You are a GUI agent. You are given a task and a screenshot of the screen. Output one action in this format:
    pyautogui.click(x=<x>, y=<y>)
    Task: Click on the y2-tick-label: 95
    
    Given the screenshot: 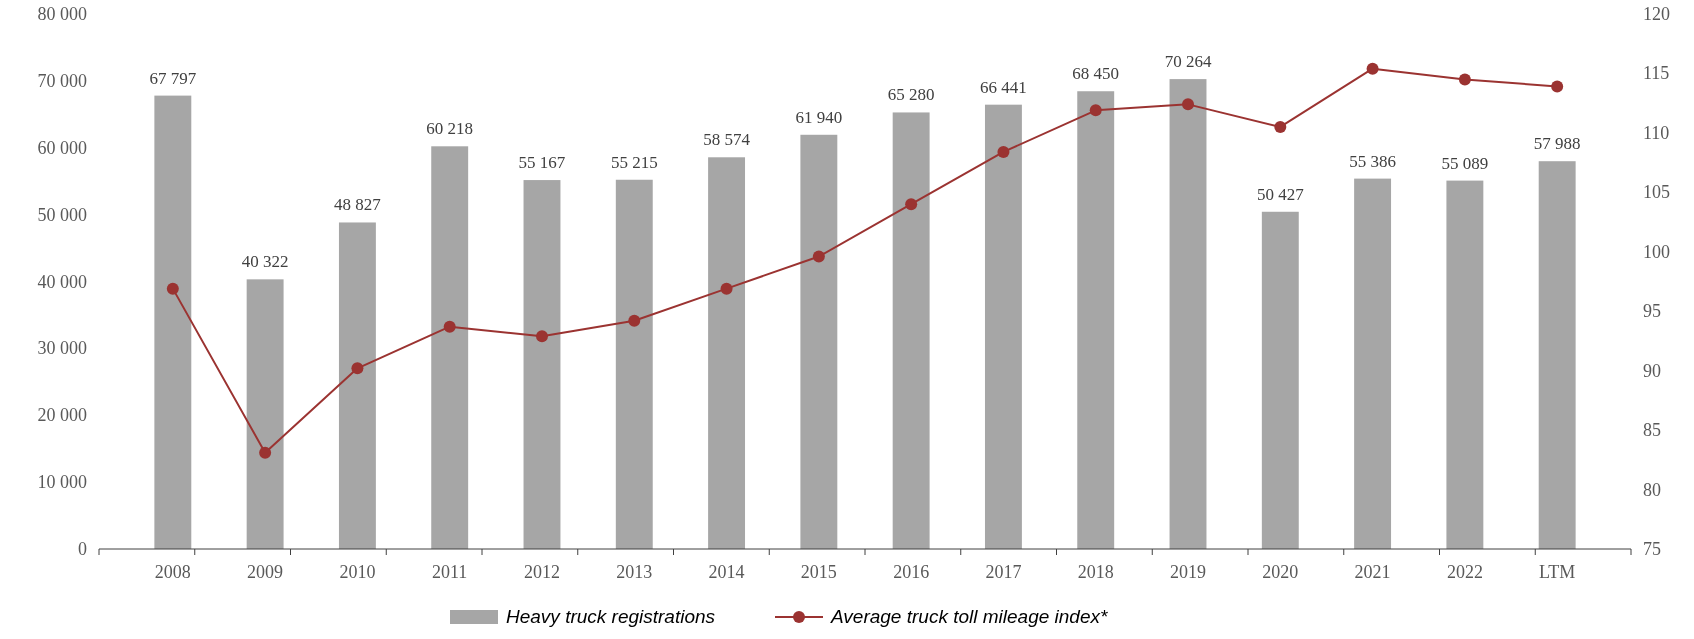 What is the action you would take?
    pyautogui.click(x=1652, y=311)
    